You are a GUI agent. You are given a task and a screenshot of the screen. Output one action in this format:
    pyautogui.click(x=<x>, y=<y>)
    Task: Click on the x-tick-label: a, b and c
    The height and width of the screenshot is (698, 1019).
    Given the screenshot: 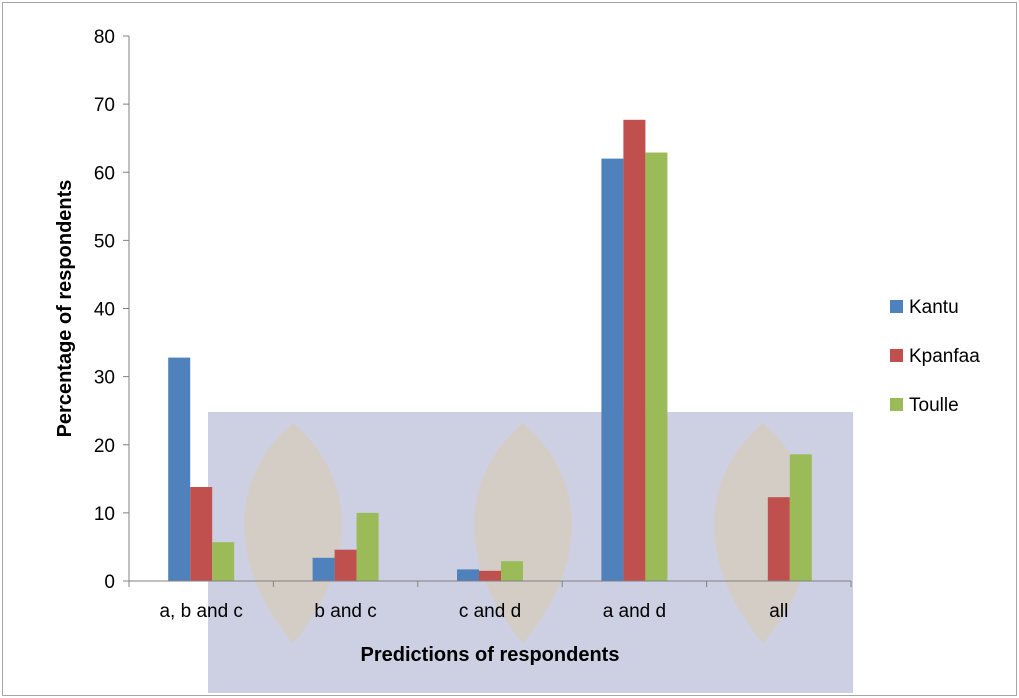 What is the action you would take?
    pyautogui.click(x=200, y=611)
    